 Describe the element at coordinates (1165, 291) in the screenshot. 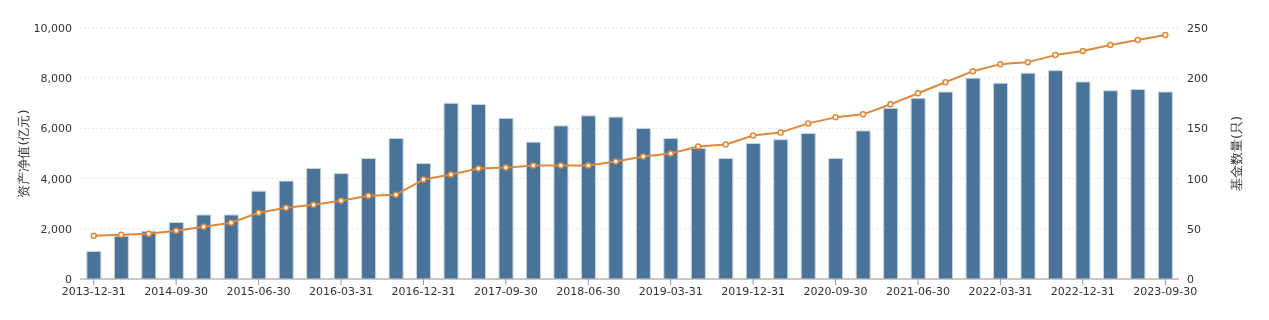

I see `x-tick-label: 2023-09-30` at that location.